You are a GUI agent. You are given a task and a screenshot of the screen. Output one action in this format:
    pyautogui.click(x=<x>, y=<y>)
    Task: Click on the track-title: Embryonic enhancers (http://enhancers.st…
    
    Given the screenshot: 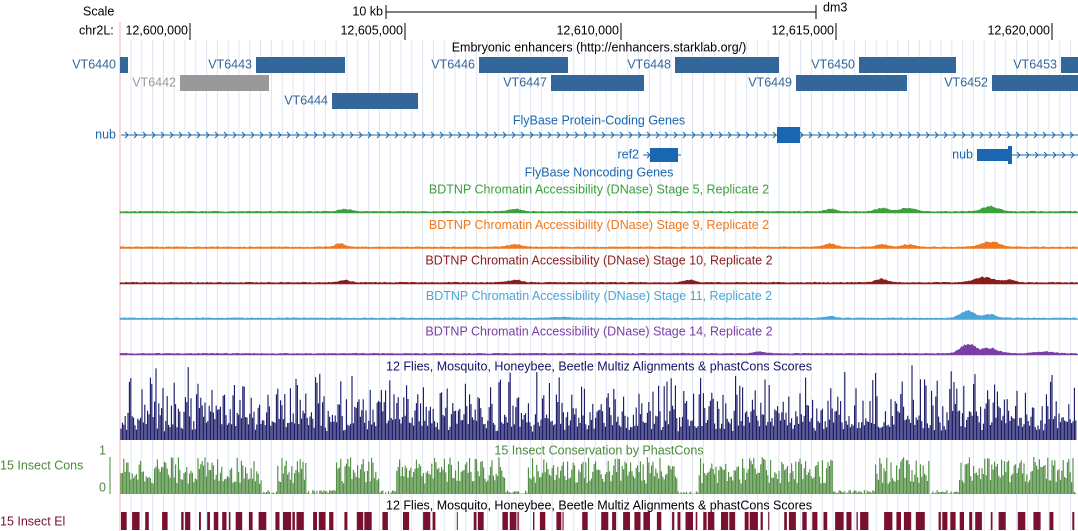 What is the action you would take?
    pyautogui.click(x=599, y=47)
    